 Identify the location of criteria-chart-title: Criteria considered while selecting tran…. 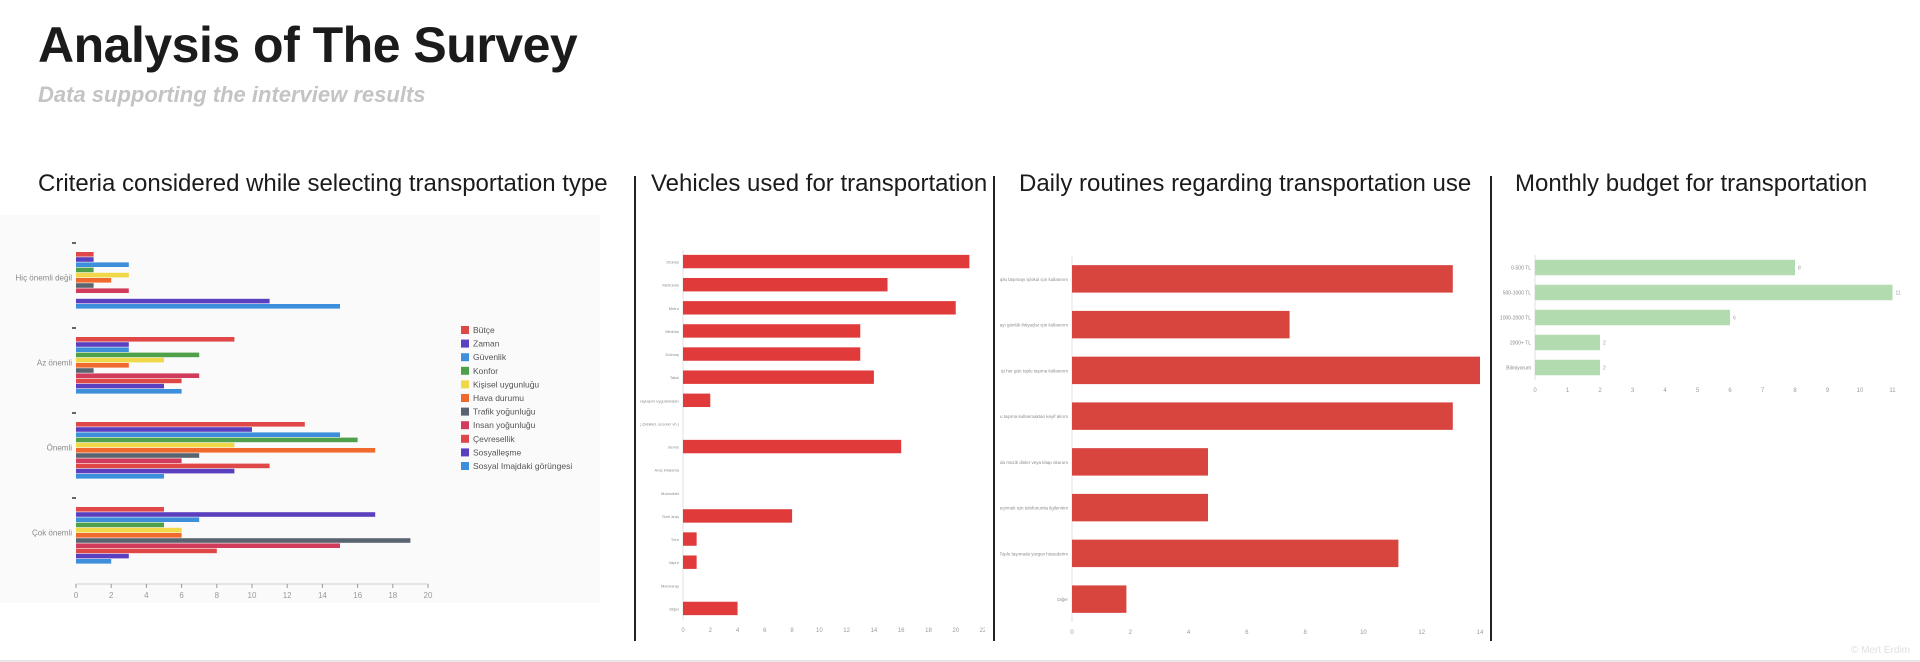
(323, 183).